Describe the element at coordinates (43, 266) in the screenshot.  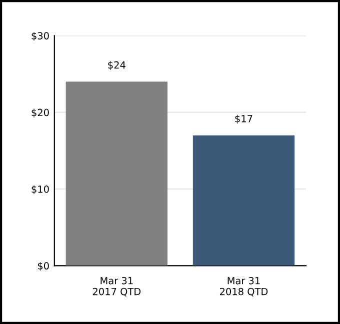
I see `y-tick-label: $0` at that location.